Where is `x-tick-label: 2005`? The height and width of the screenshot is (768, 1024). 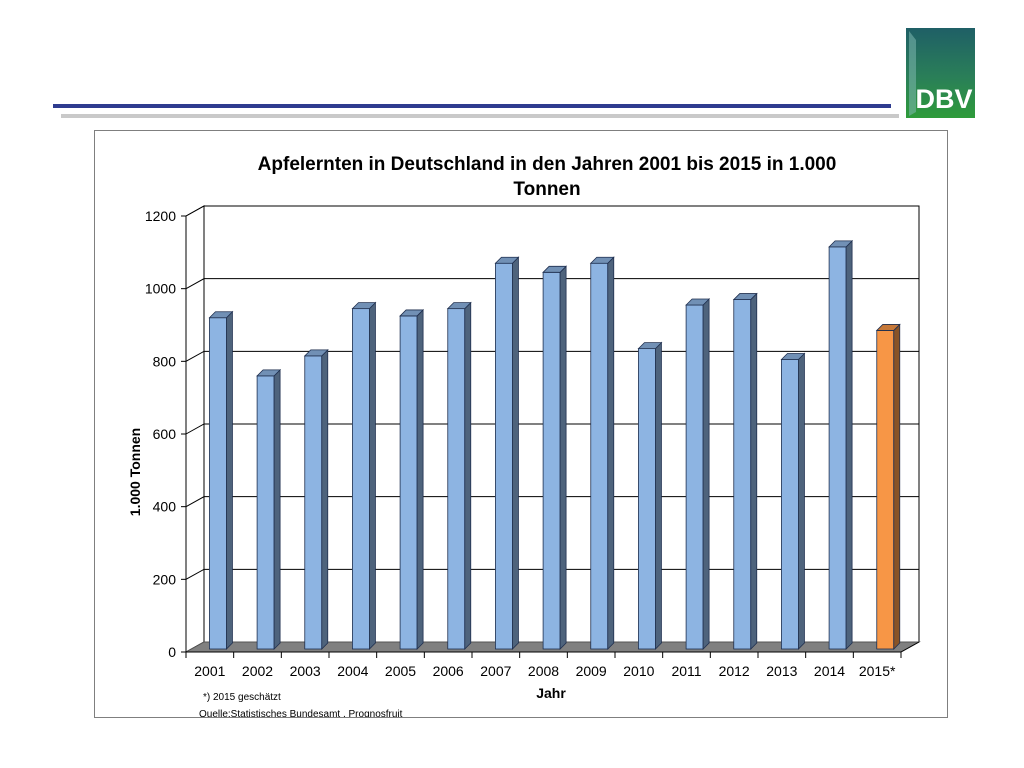 x-tick-label: 2005 is located at coordinates (400, 671).